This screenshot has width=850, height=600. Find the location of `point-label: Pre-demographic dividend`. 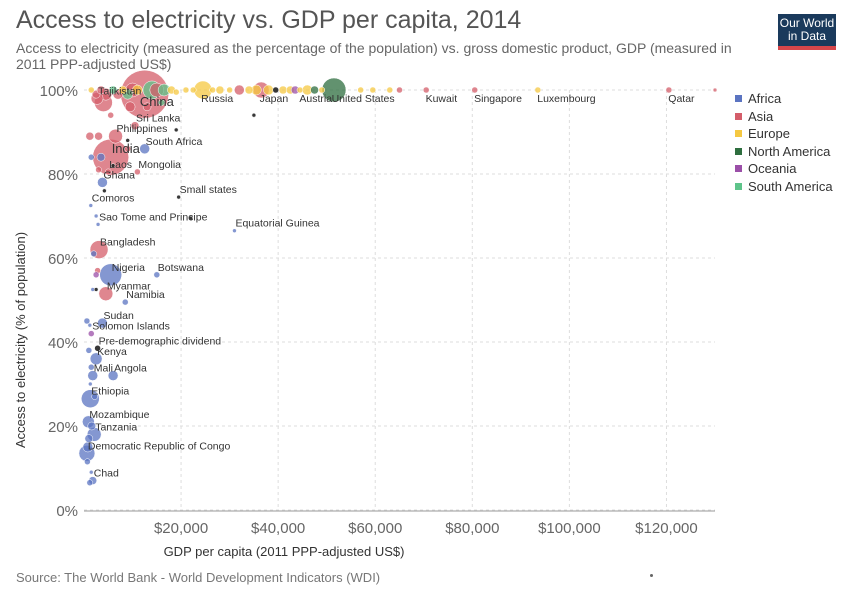

point-label: Pre-demographic dividend is located at coordinates (160, 341).